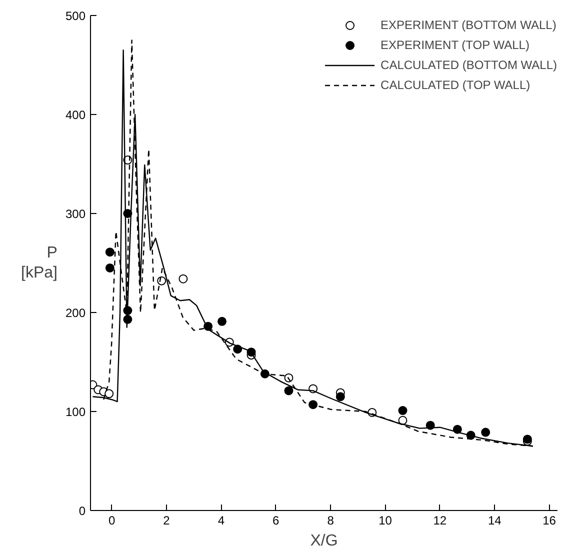 The width and height of the screenshot is (587, 552). Describe the element at coordinates (221, 521) in the screenshot. I see `x-tick-label: 4` at that location.